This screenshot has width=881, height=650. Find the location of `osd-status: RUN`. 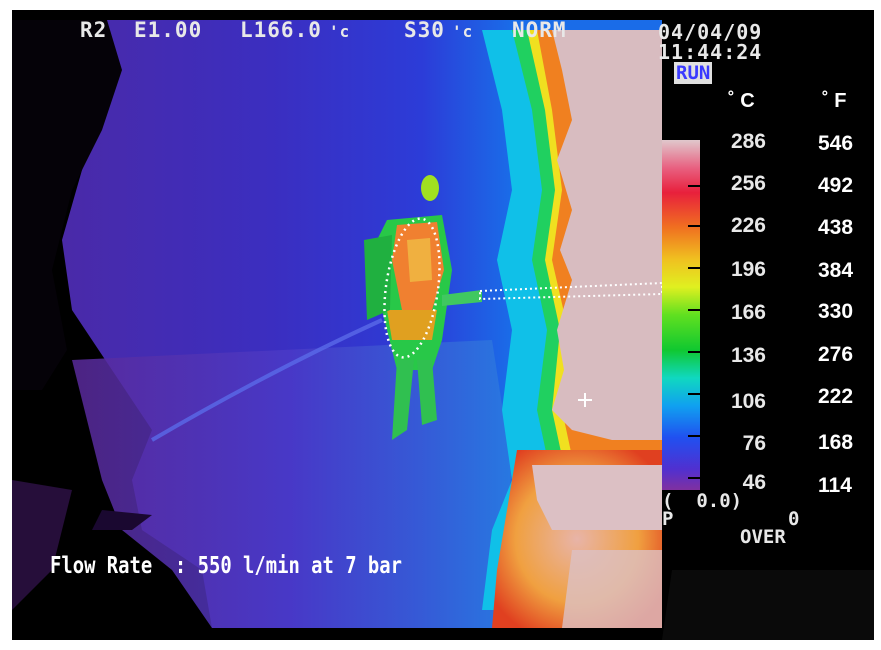

osd-status: RUN is located at coordinates (693, 73).